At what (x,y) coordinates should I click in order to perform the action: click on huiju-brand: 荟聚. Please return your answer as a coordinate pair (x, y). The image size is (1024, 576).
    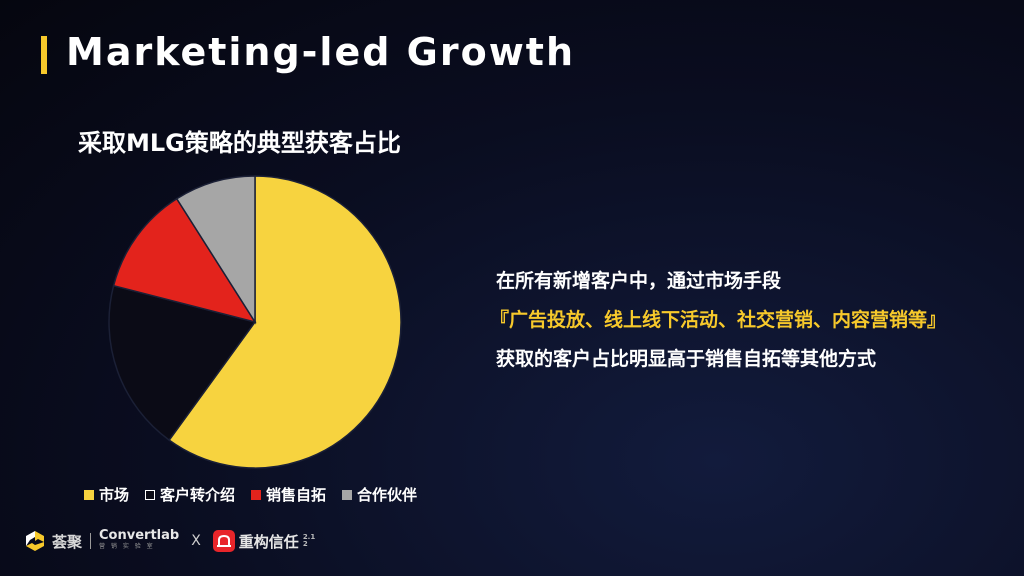
    Looking at the image, I should click on (53, 541).